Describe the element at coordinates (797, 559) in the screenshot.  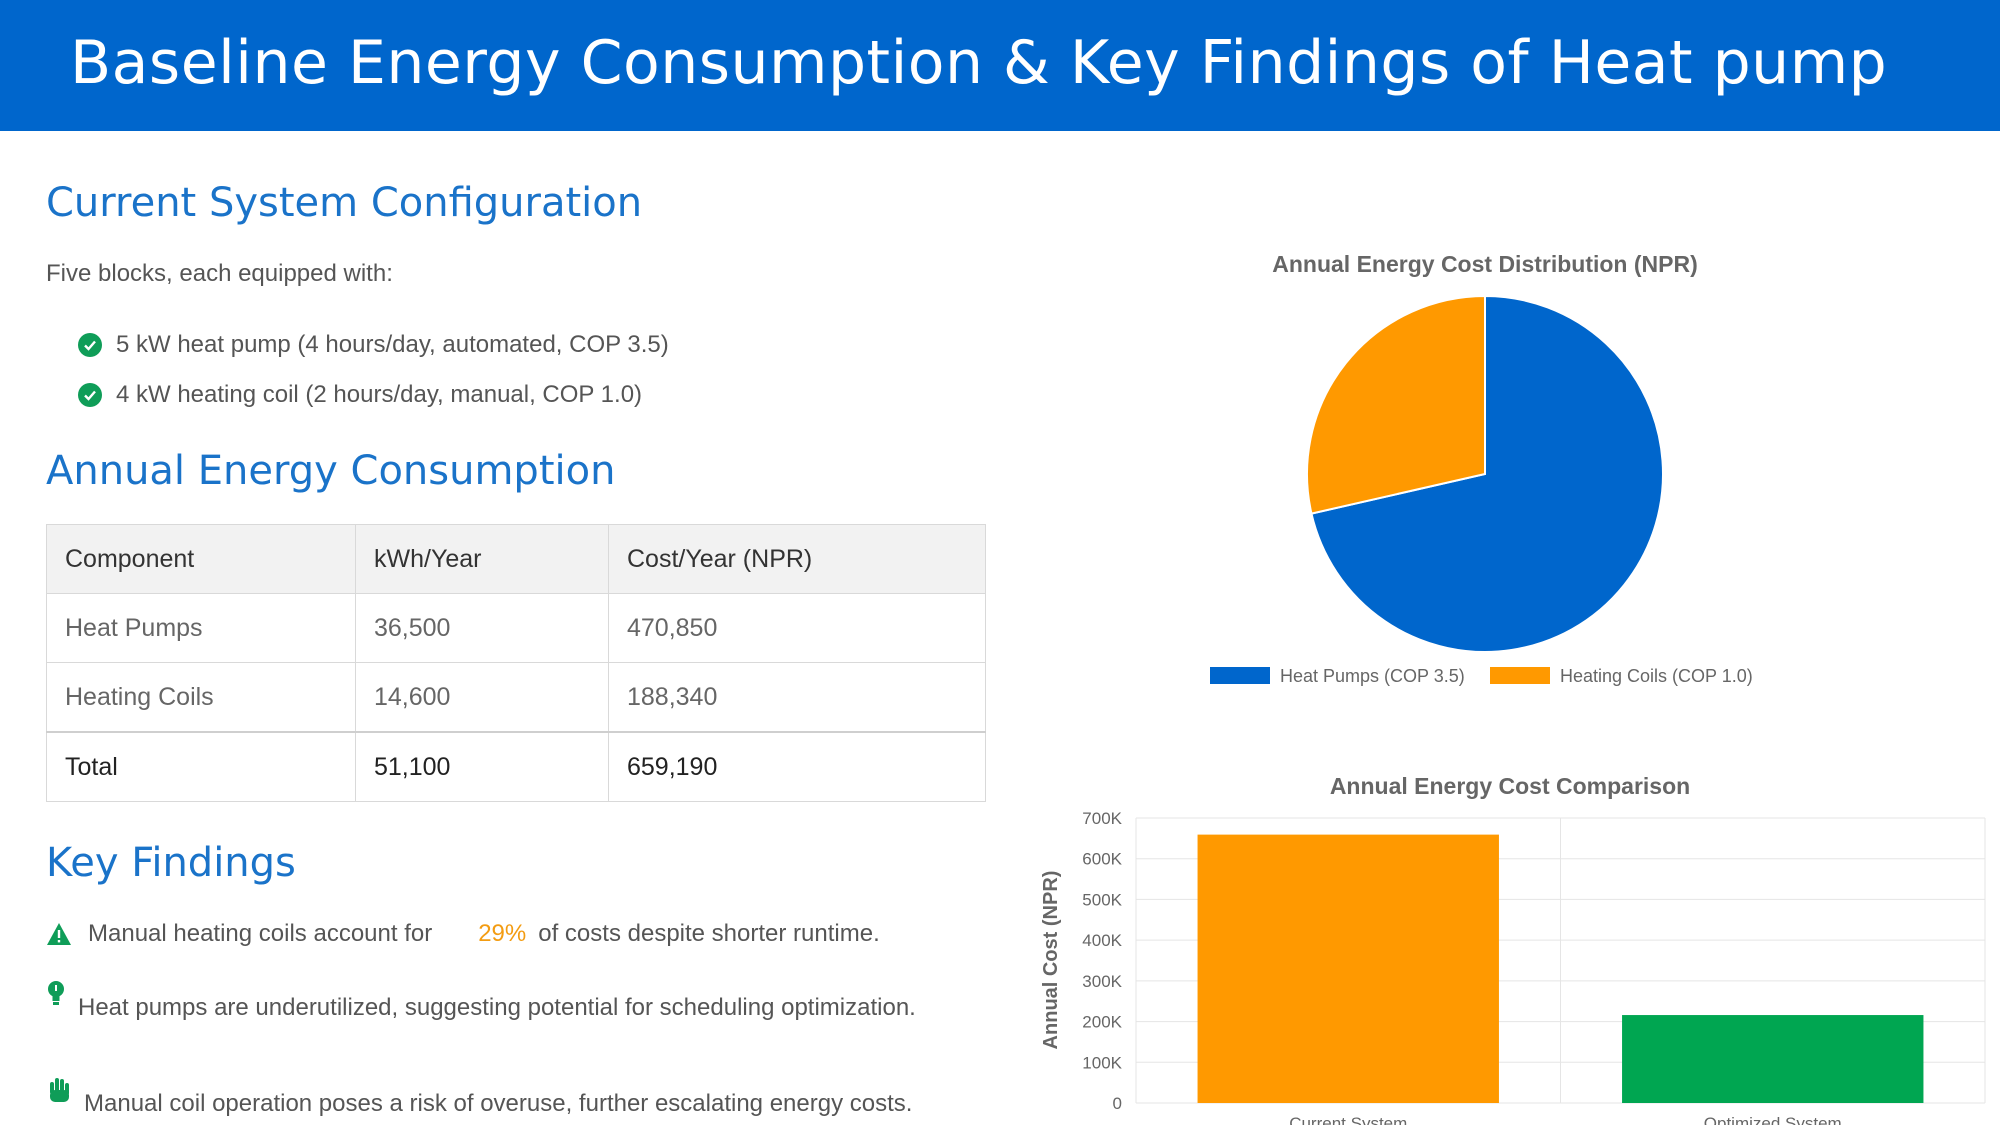
I see `column-header: Cost/Year (NPR)` at that location.